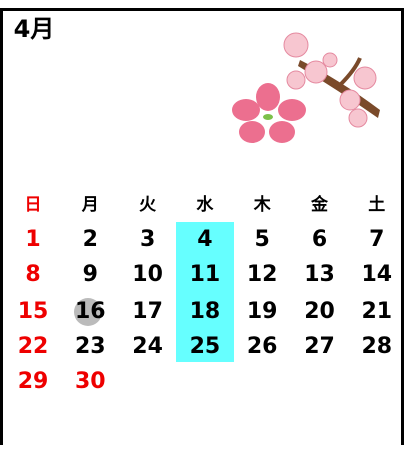  I want to click on day: 12, so click(262, 274).